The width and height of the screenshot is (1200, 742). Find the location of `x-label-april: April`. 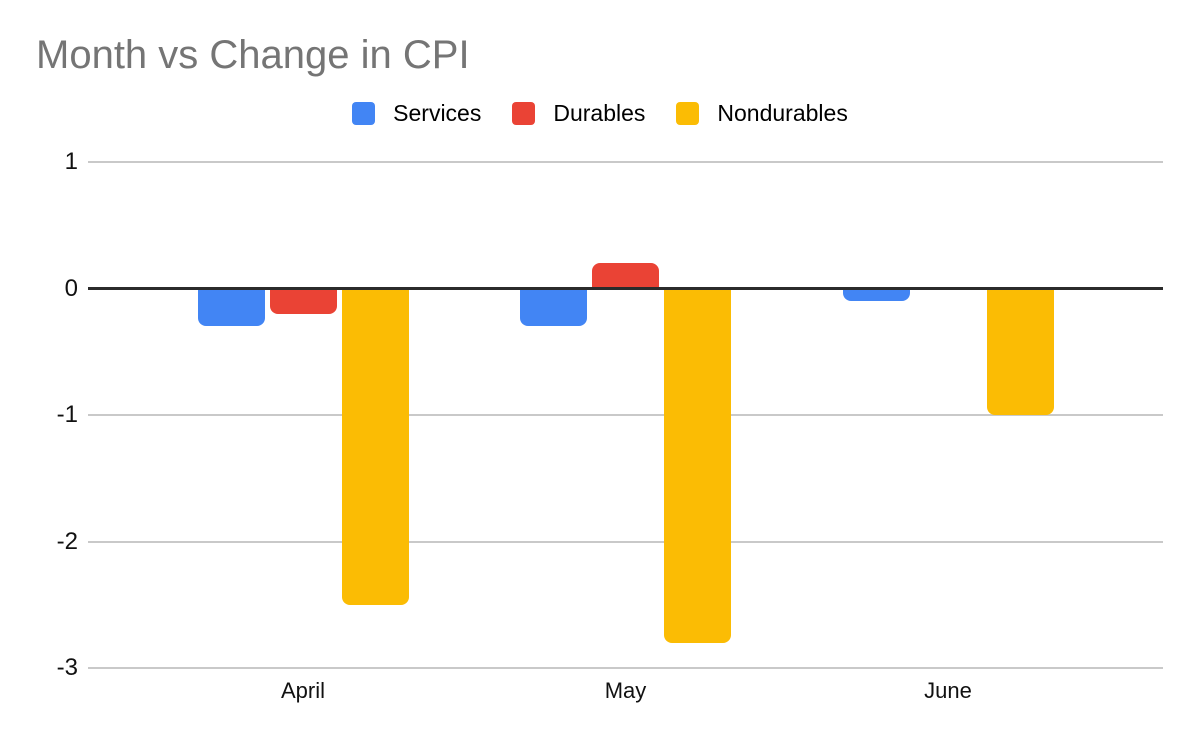

x-label-april: April is located at coordinates (303, 690).